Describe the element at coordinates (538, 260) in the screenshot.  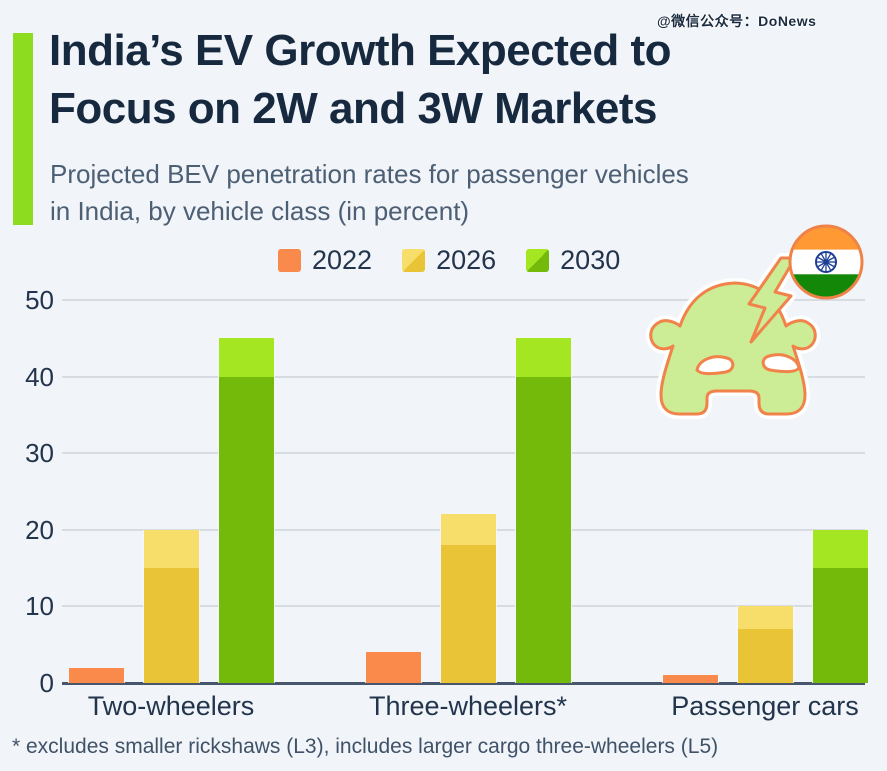
I see `legend-swatch-2030` at that location.